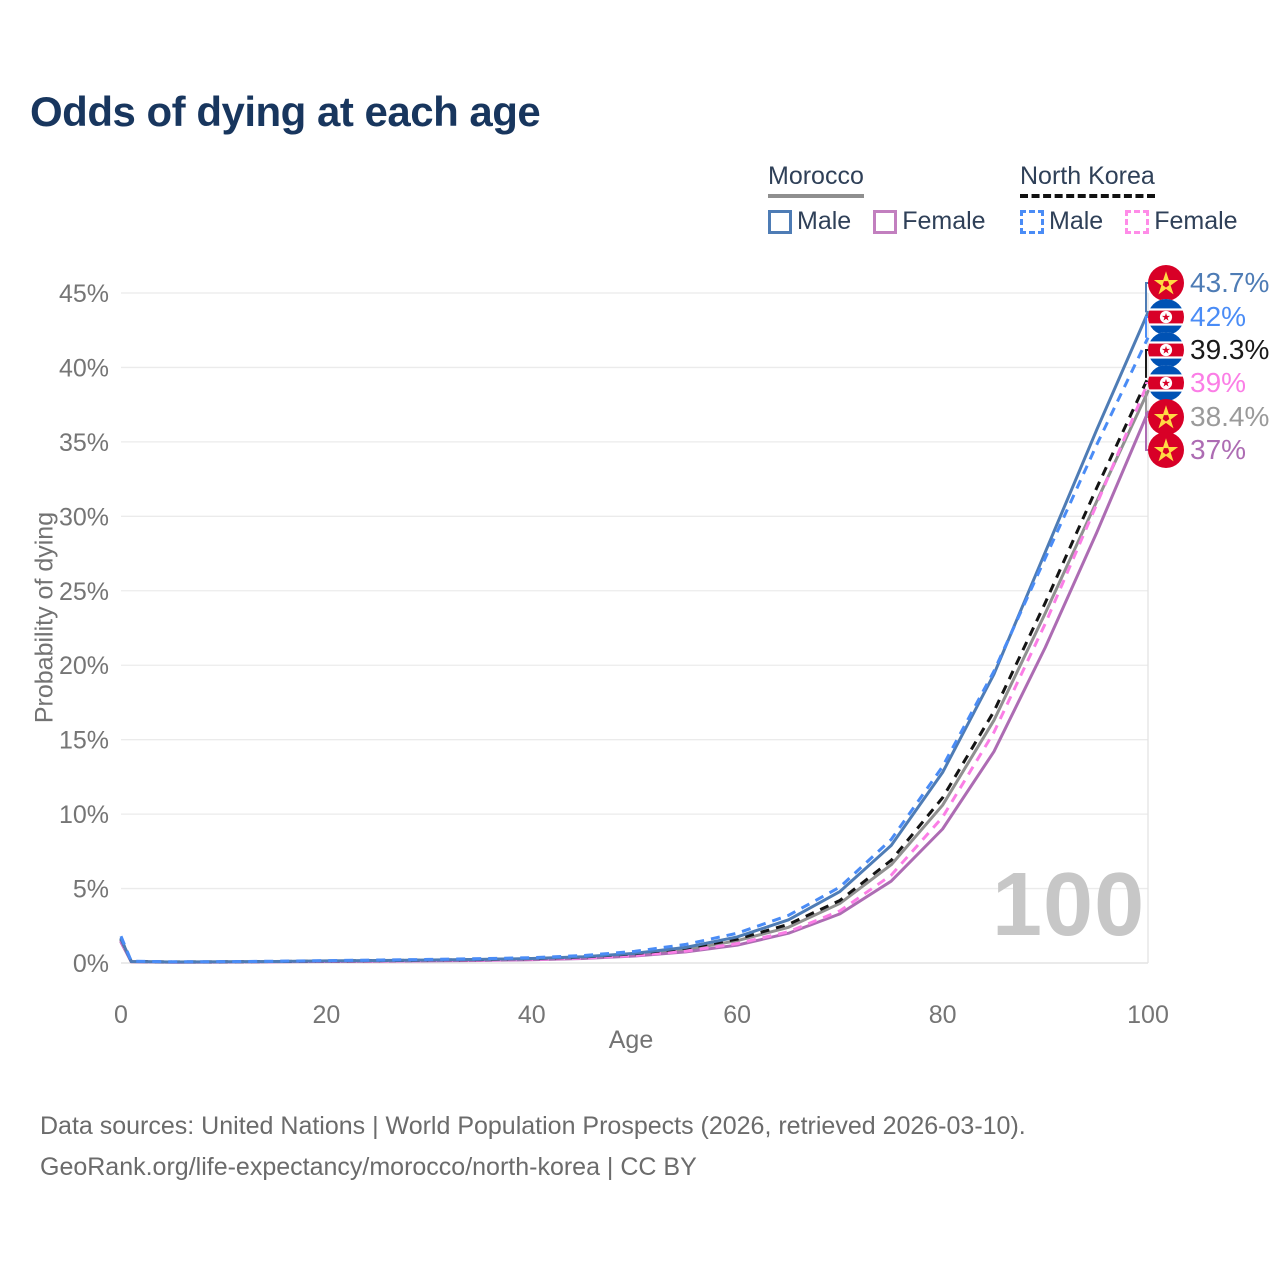  What do you see at coordinates (943, 1015) in the screenshot?
I see `x-tick-label: 80` at bounding box center [943, 1015].